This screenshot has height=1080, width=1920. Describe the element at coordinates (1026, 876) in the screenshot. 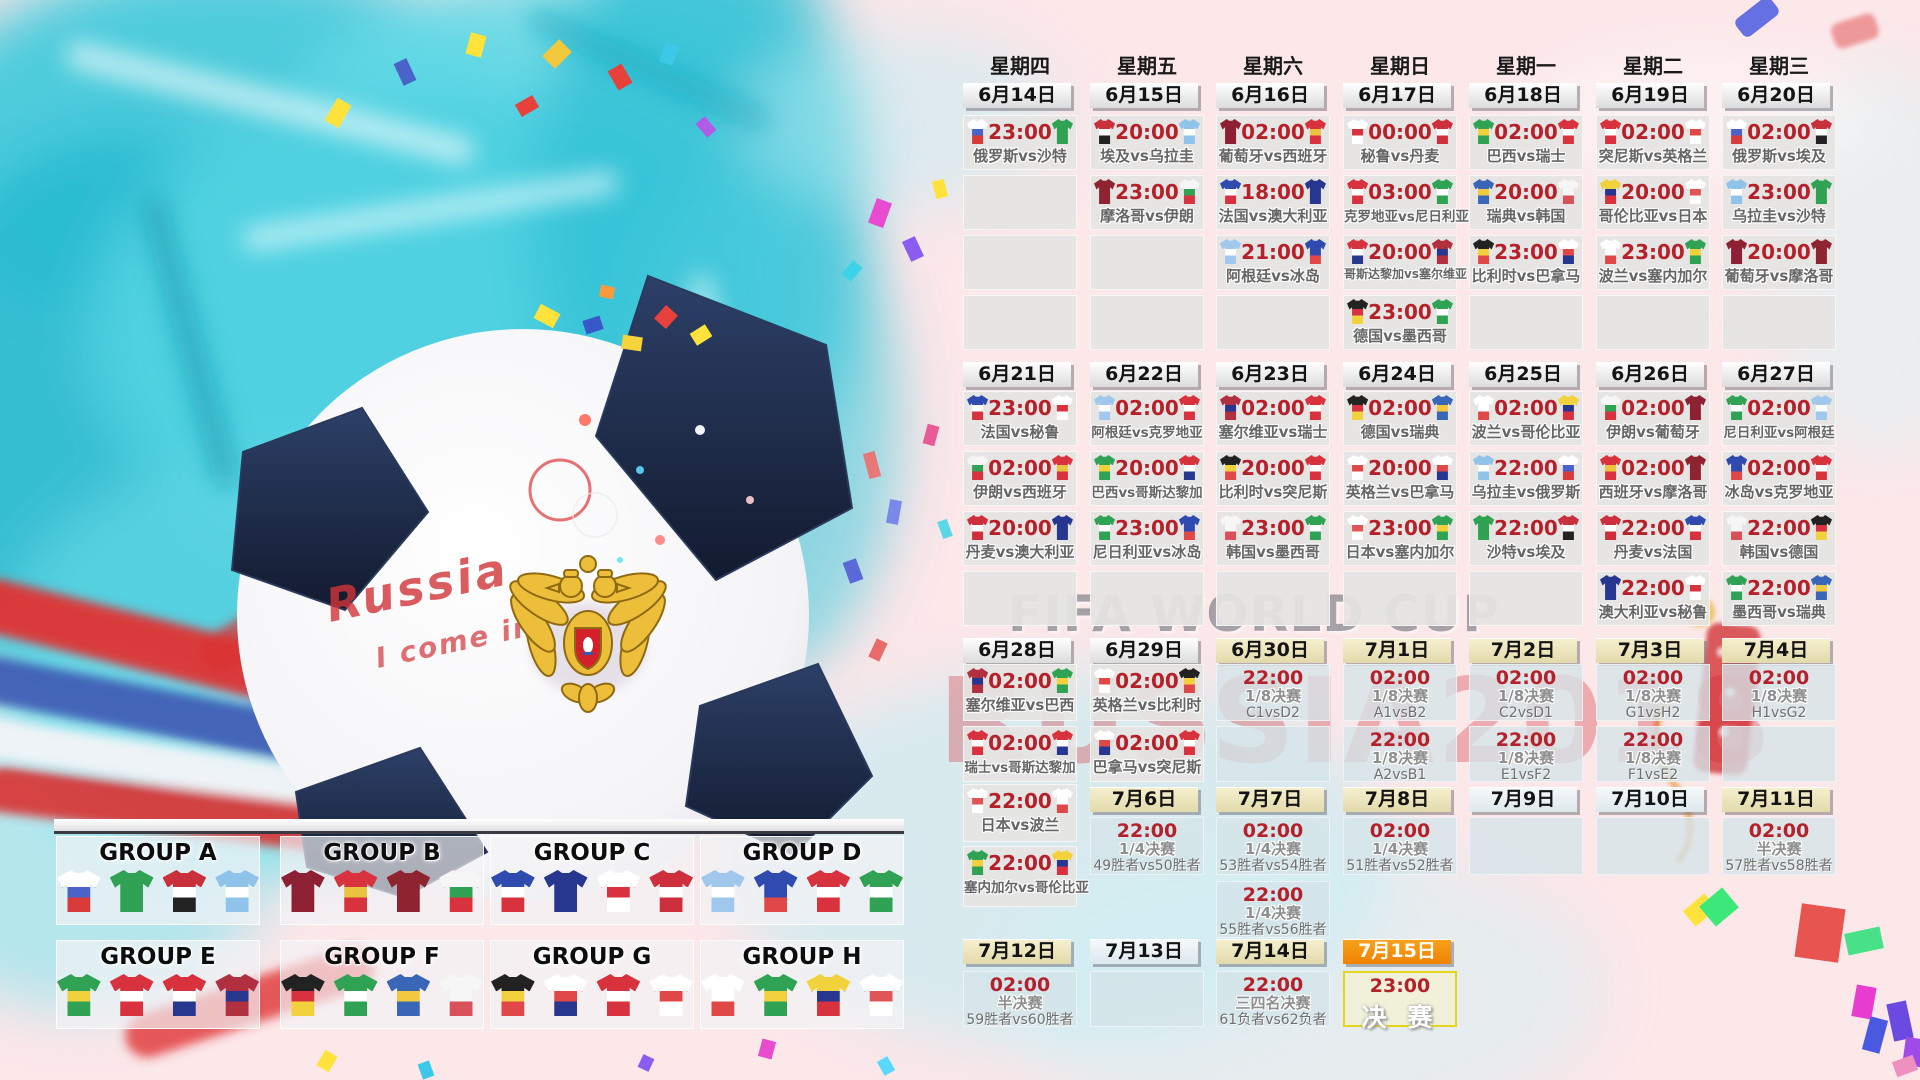

I see `match-cell: 22:00 塞内加尔vs哥伦比亚` at that location.